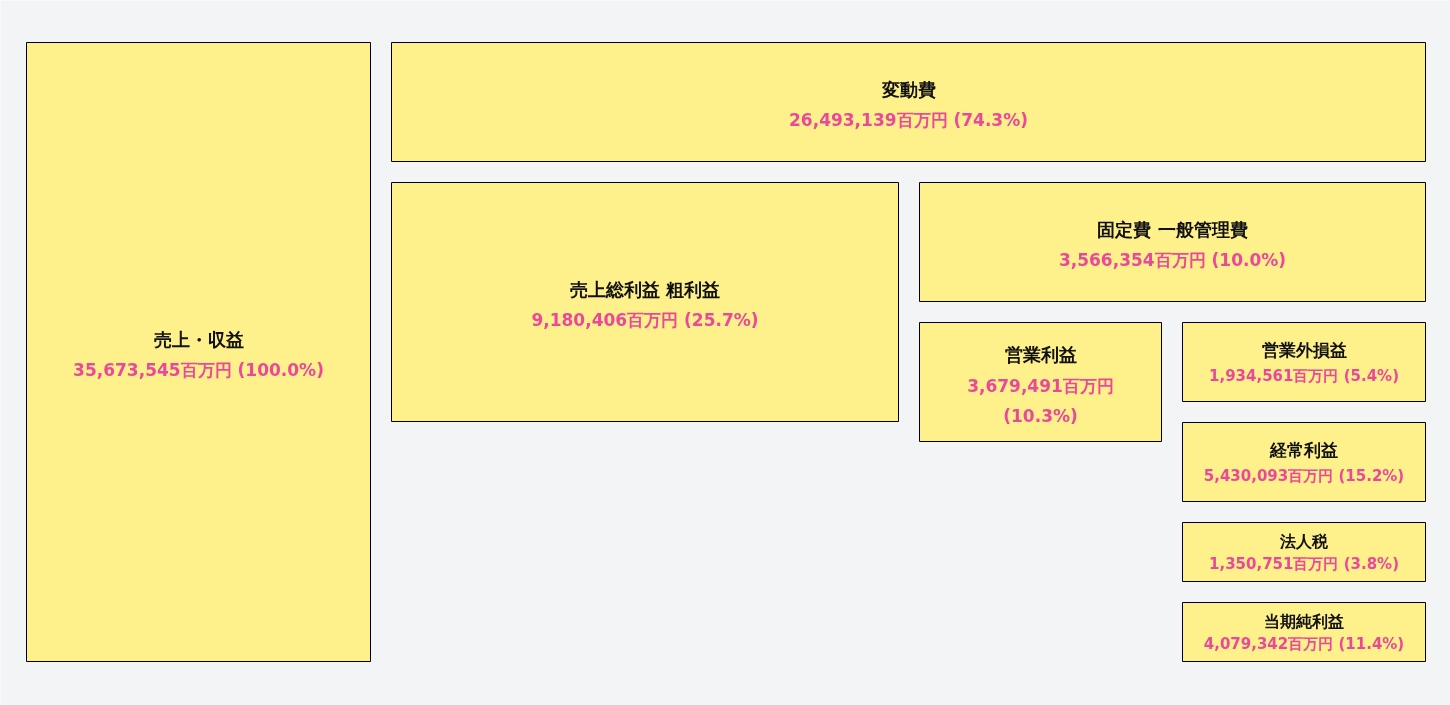  I want to click on category-label: 経常利益, so click(1303, 450).